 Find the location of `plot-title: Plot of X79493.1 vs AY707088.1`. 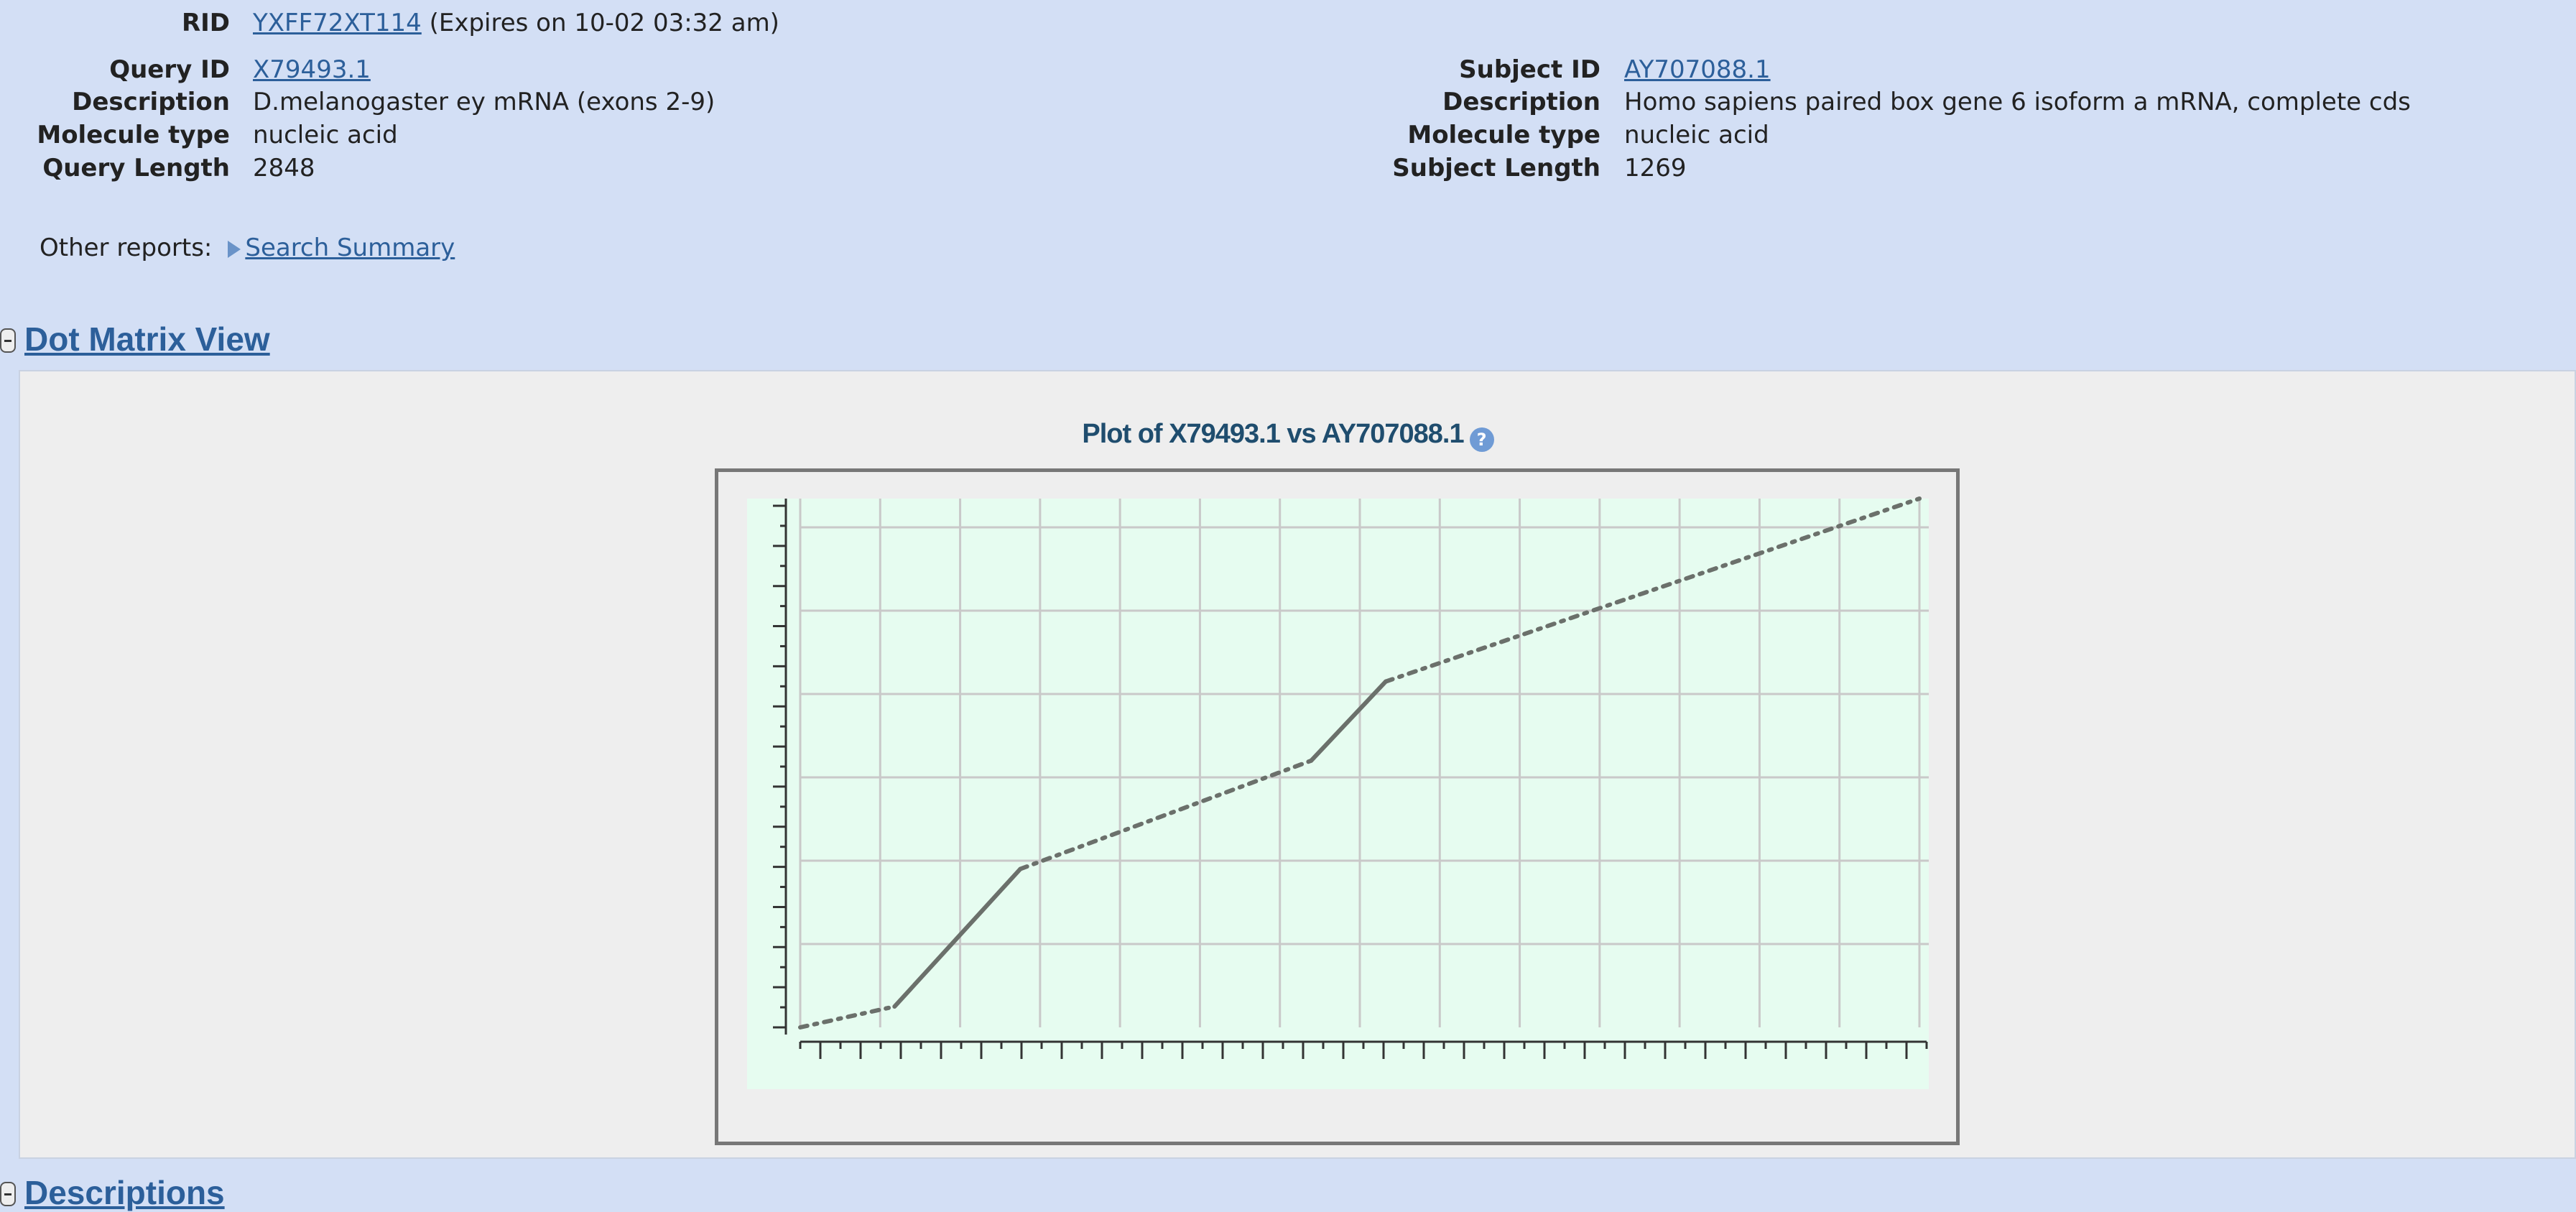

plot-title: Plot of X79493.1 vs AY707088.1 is located at coordinates (1273, 434).